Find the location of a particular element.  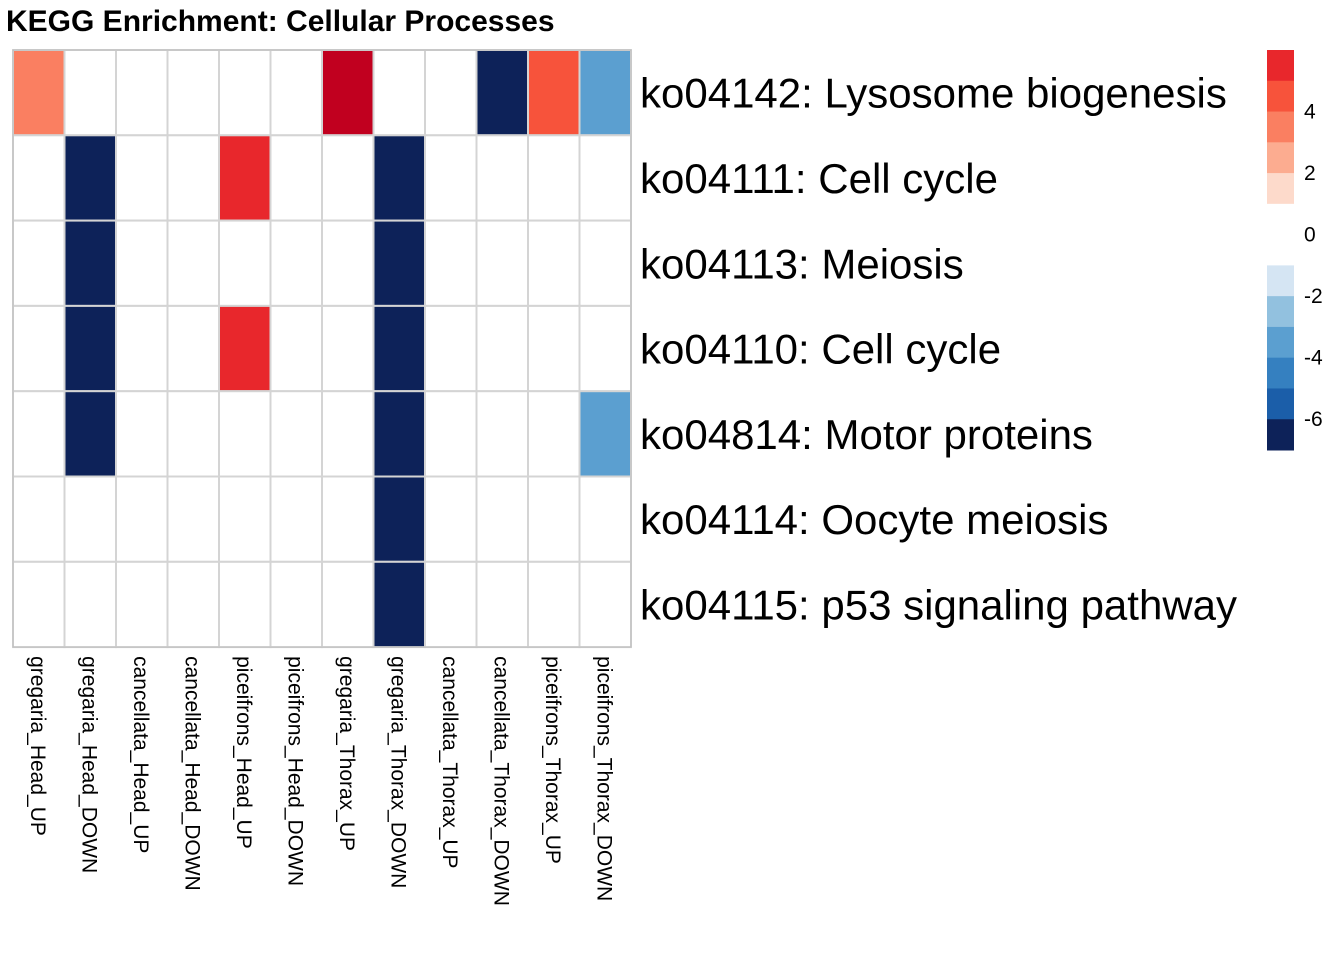

row-label: ko04110: Cell cycle is located at coordinates (820, 349).